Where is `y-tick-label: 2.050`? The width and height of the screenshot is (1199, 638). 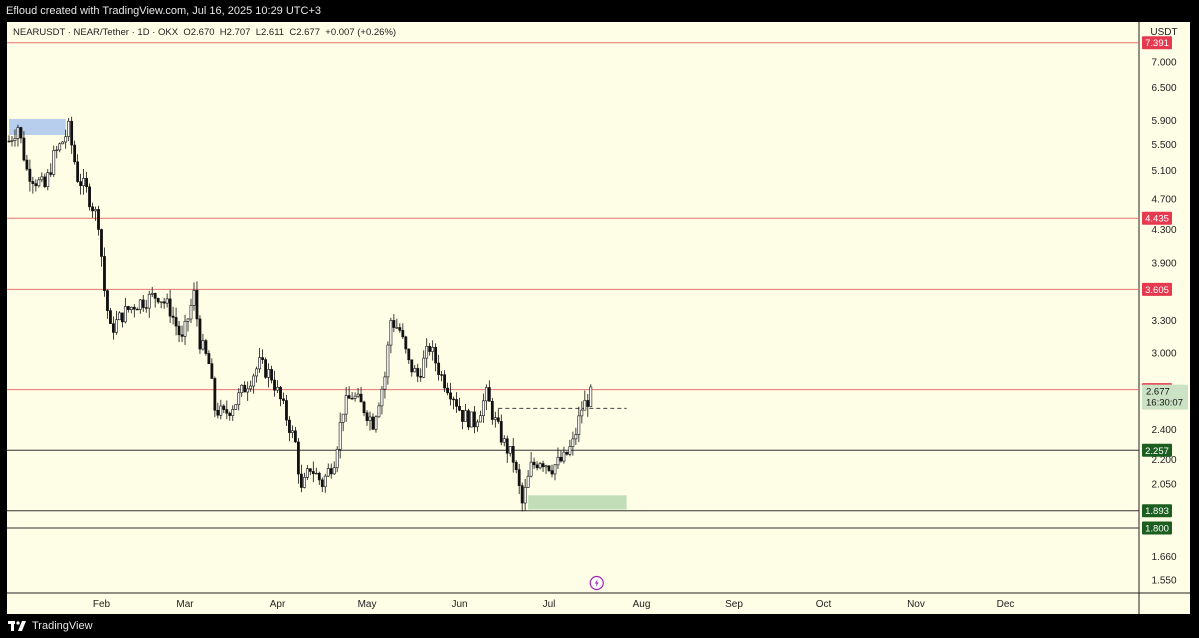 y-tick-label: 2.050 is located at coordinates (1163, 484).